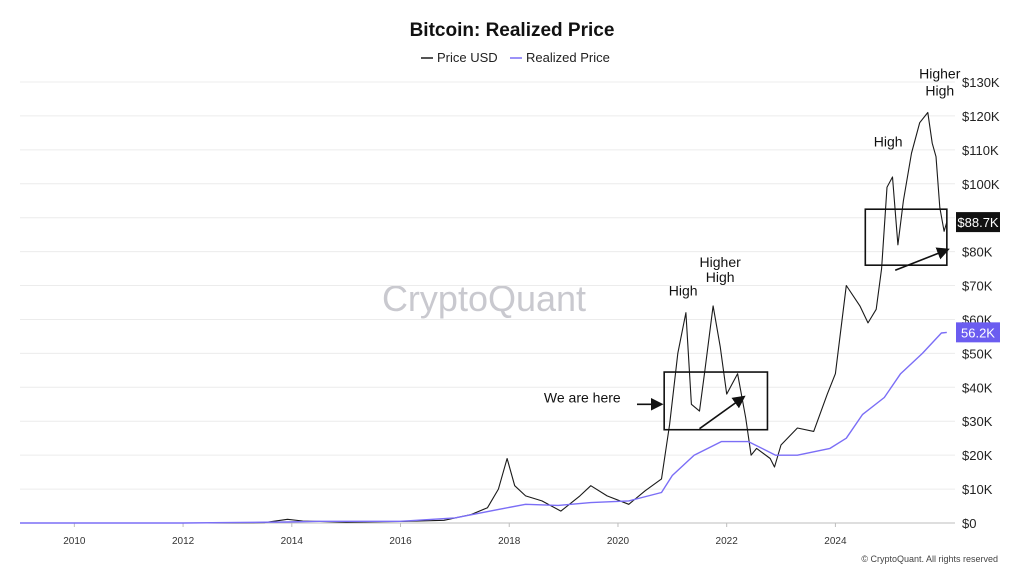 Image resolution: width=1024 pixels, height=576 pixels. What do you see at coordinates (977, 353) in the screenshot?
I see `y-tick-label: $50K` at bounding box center [977, 353].